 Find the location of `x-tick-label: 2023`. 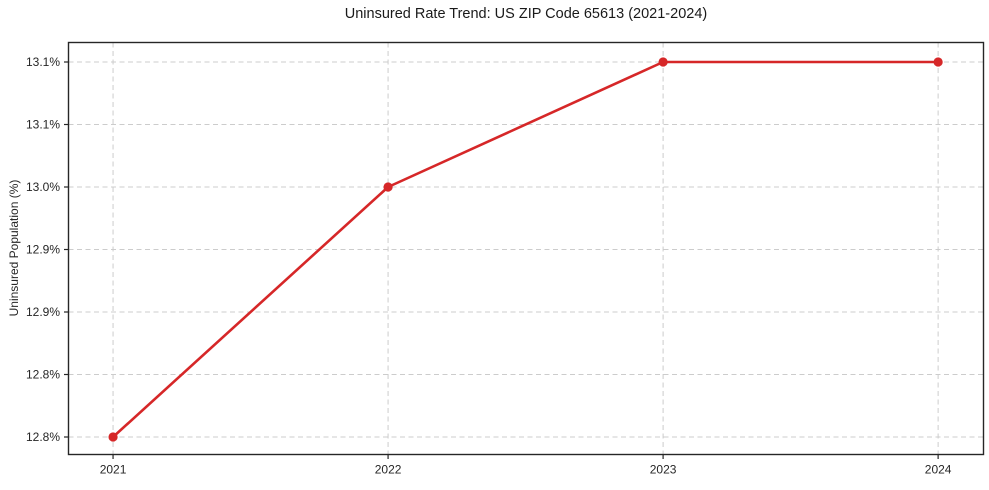

x-tick-label: 2023 is located at coordinates (663, 470).